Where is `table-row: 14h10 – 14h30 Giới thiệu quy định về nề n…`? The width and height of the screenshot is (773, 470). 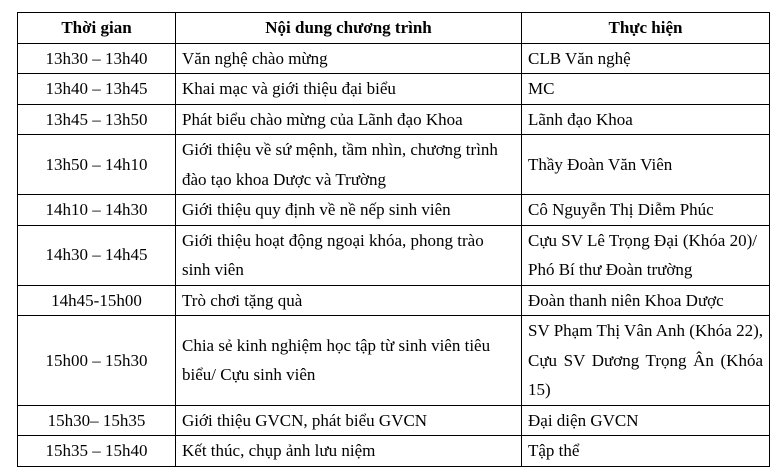 table-row: 14h10 – 14h30 Giới thiệu quy định về nề n… is located at coordinates (393, 210).